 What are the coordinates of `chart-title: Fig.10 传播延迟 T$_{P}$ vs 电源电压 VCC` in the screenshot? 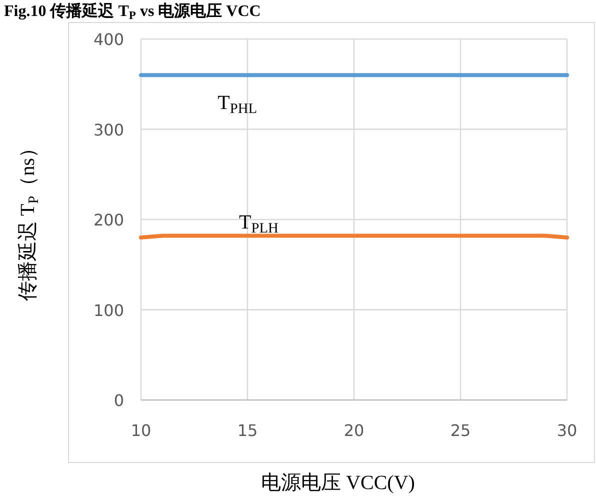 It's located at (132, 12).